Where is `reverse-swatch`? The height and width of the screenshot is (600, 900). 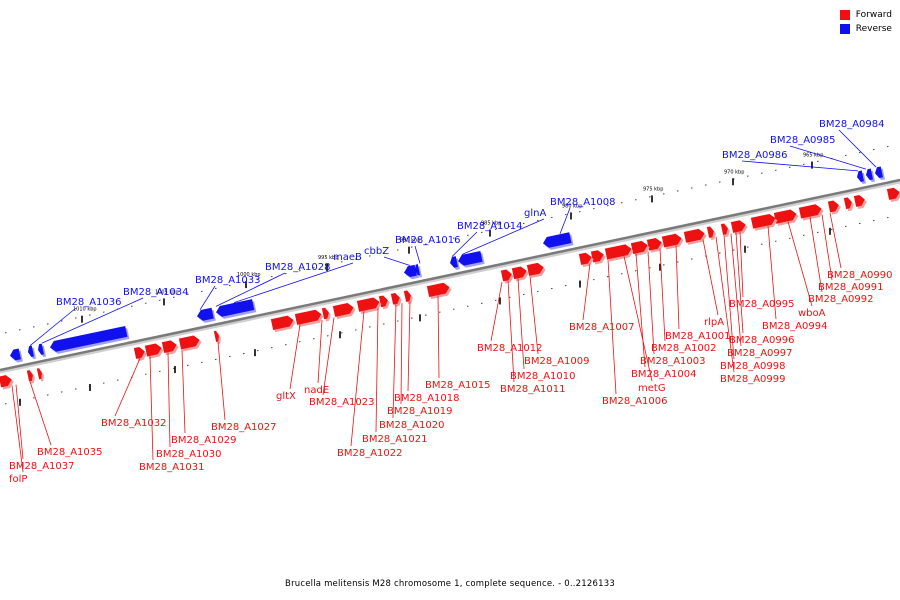
reverse-swatch is located at coordinates (844, 29).